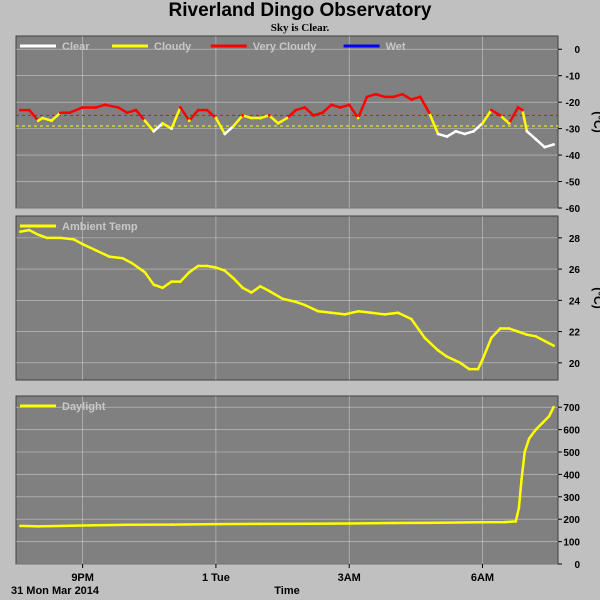 Image resolution: width=600 pixels, height=600 pixels. Describe the element at coordinates (577, 565) in the screenshot. I see `daylight-y-tick-label: 0` at that location.